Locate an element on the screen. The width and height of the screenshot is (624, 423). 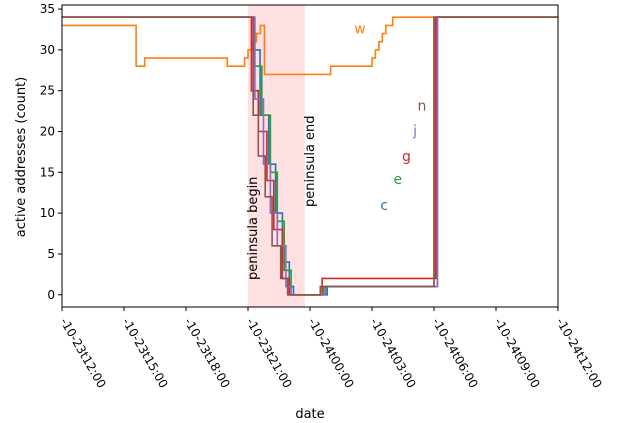
peninsula-shaded-region is located at coordinates (276, 156).